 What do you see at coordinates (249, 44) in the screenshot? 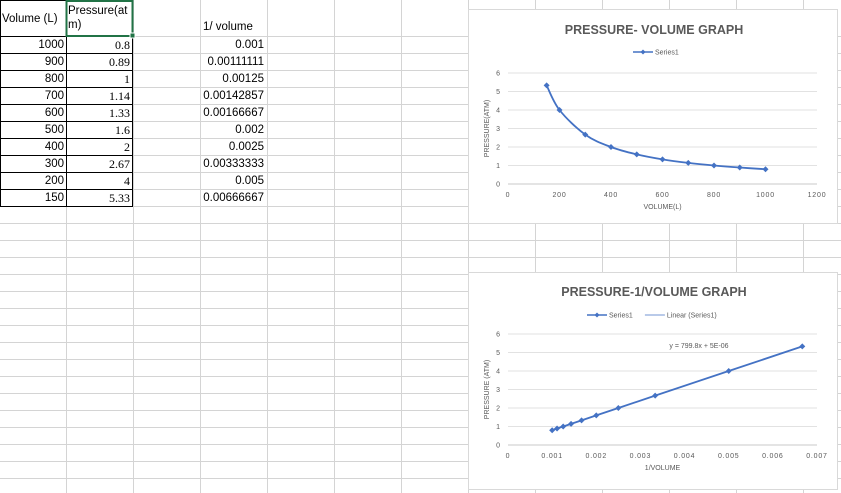
I see `cell-inv-volume: 0.001` at bounding box center [249, 44].